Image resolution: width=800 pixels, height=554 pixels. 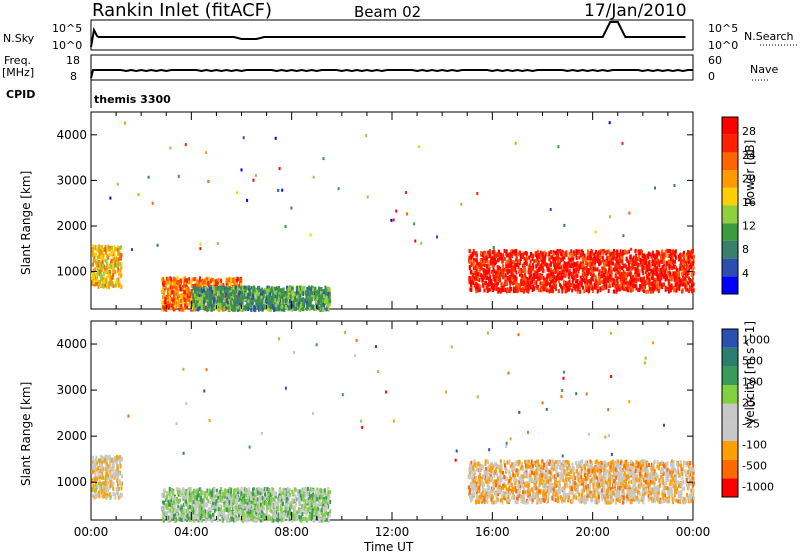 What do you see at coordinates (389, 547) in the screenshot?
I see `x-axis-label: Time UT` at bounding box center [389, 547].